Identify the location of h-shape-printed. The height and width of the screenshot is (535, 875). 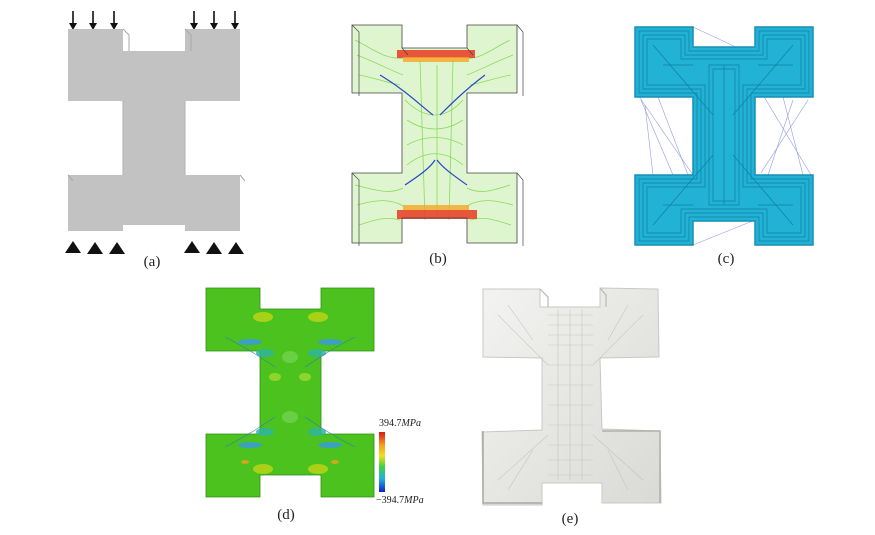
(571, 396).